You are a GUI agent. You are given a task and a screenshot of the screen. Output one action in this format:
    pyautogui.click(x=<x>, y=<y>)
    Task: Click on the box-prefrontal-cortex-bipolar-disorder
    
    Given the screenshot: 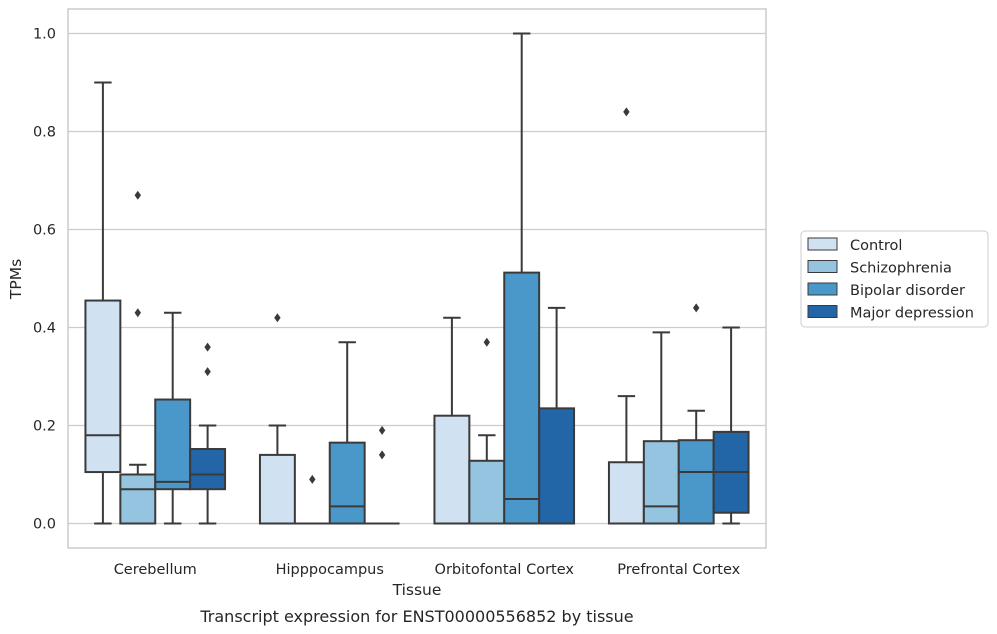 What is the action you would take?
    pyautogui.click(x=696, y=414)
    